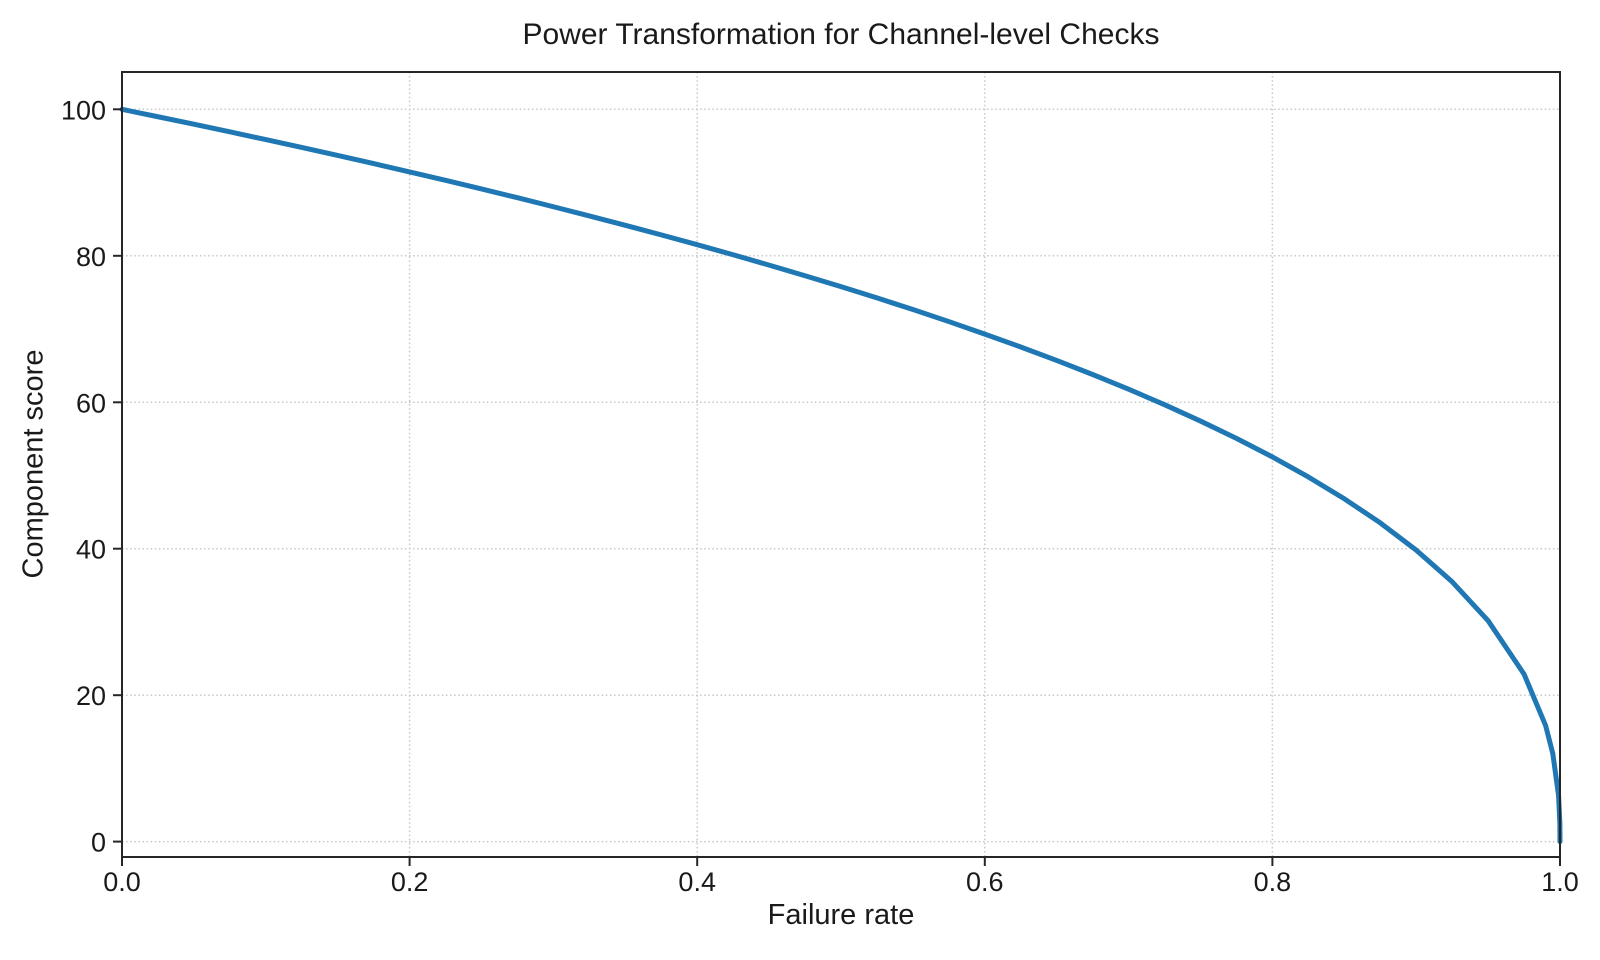  What do you see at coordinates (841, 915) in the screenshot?
I see `x-axis-label: Failure rate` at bounding box center [841, 915].